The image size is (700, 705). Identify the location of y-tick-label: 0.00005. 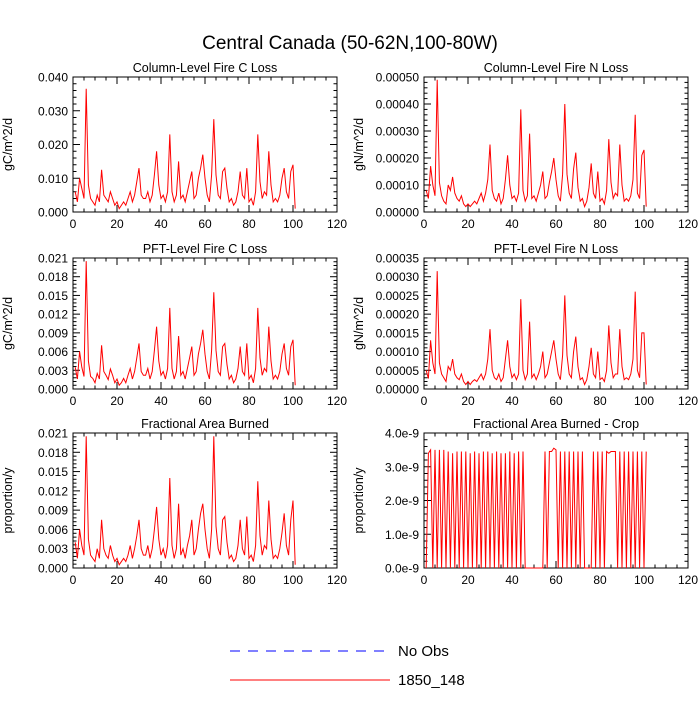
(398, 371).